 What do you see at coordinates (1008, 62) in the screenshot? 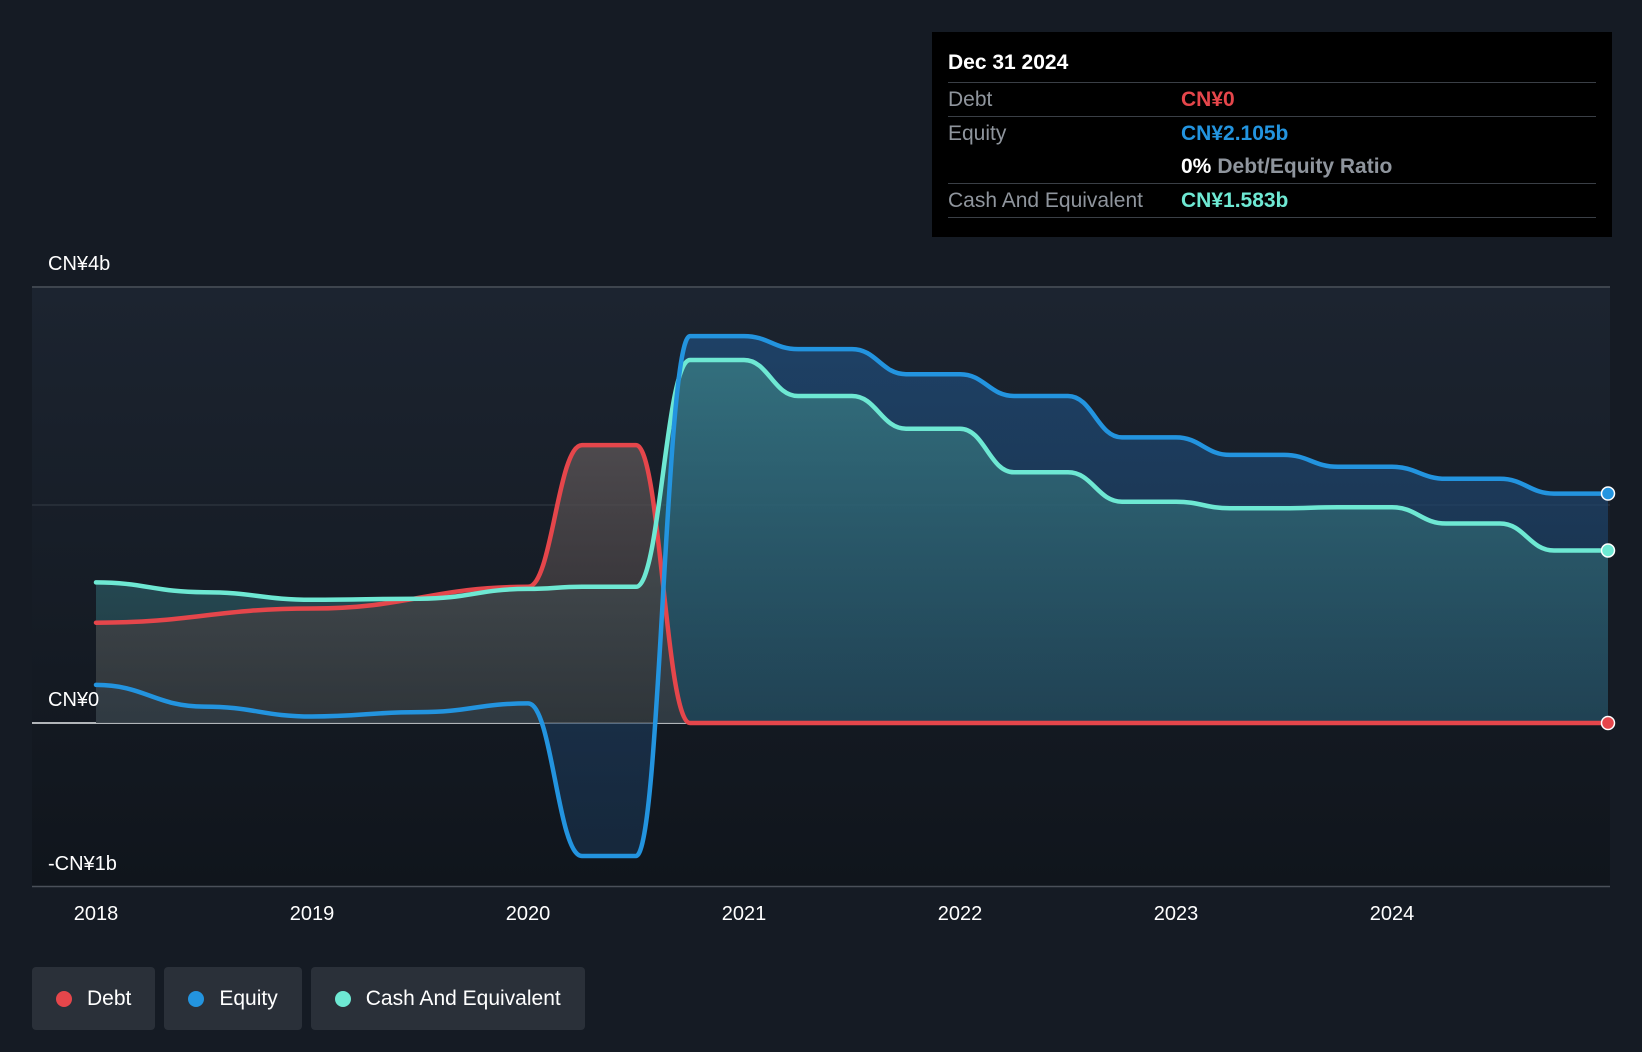
I see `tooltip-date: Dec 31 2024` at bounding box center [1008, 62].